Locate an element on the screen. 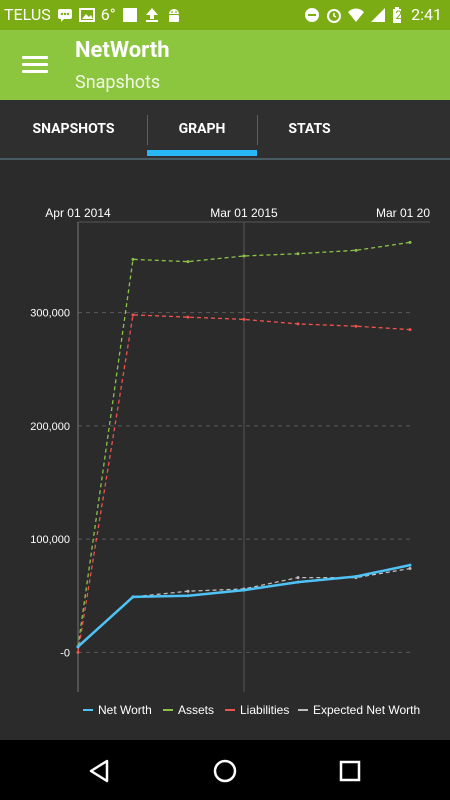 The width and height of the screenshot is (450, 800). x-tick-label: Mar 01 2015 is located at coordinates (244, 213).